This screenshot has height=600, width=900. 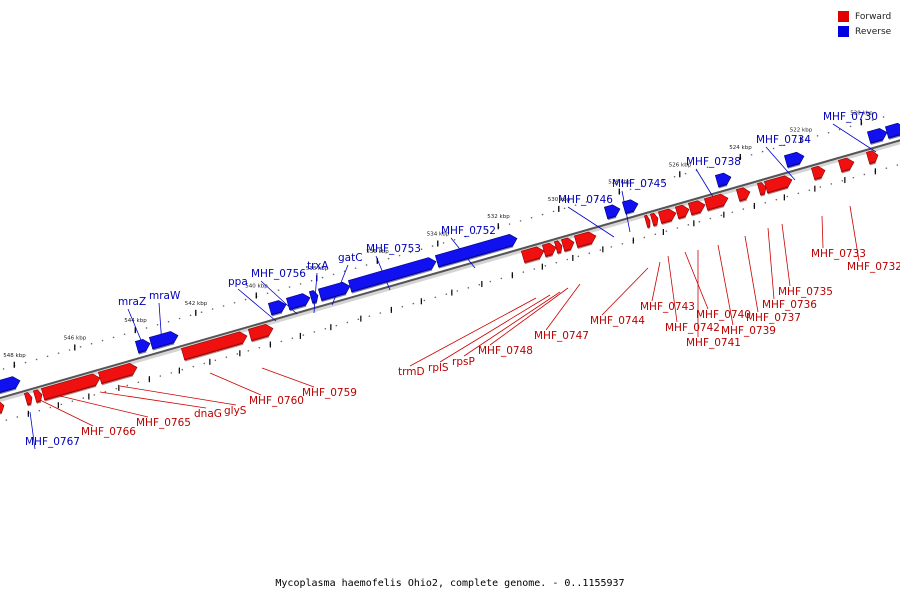 What do you see at coordinates (639, 184) in the screenshot?
I see `reverse-gene-label: MHF_0745` at bounding box center [639, 184].